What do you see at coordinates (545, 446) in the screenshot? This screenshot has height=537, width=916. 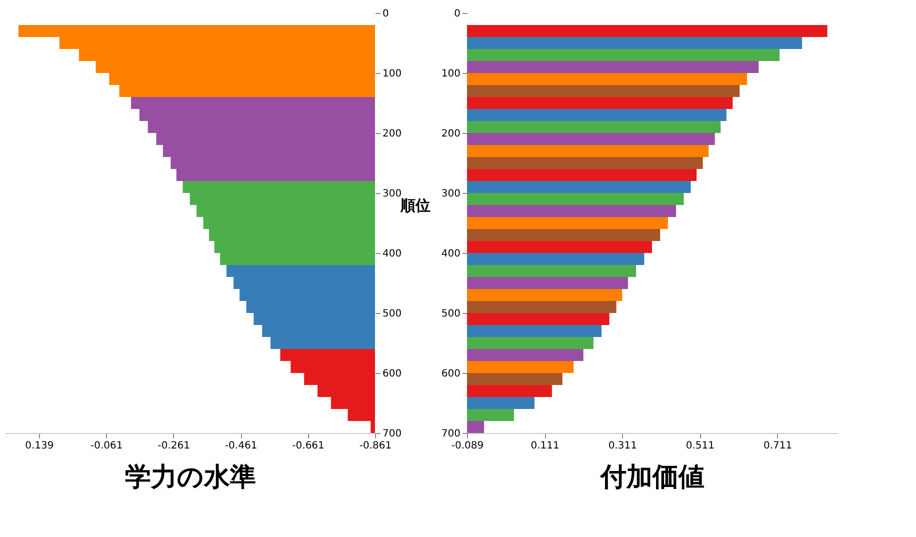 I see `x-tick-label: 0.111` at bounding box center [545, 446].